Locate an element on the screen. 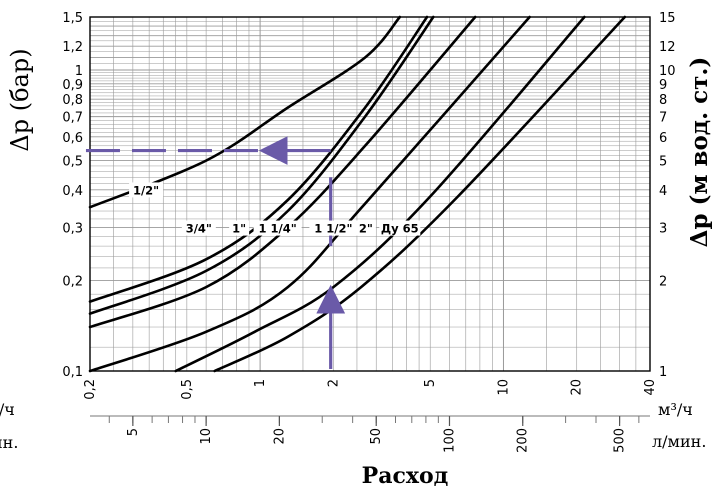 The height and width of the screenshot is (493, 723). y-tick-label-left: 1 is located at coordinates (79, 71).